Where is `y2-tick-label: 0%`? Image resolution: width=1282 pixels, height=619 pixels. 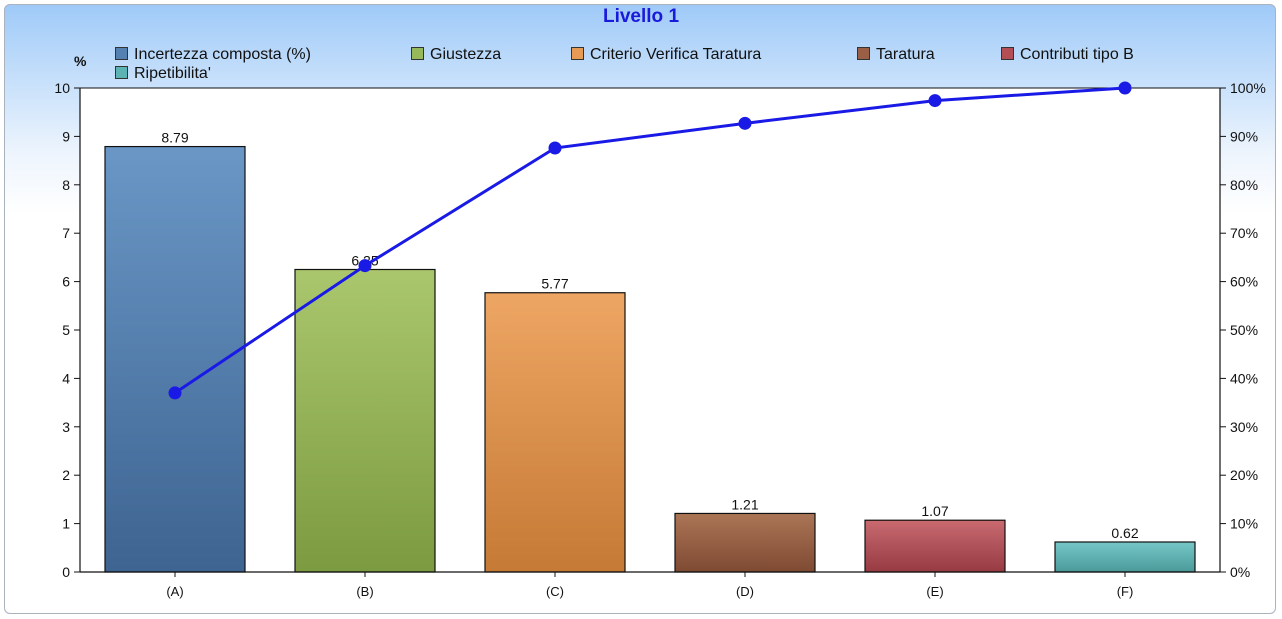 y2-tick-label: 0% is located at coordinates (1240, 572).